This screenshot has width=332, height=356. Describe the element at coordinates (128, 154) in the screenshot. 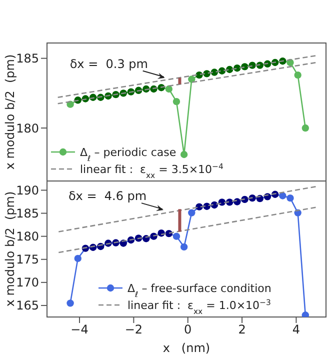

I see `legend-label: Δ$_{ℓ}$ – periodic case` at that location.